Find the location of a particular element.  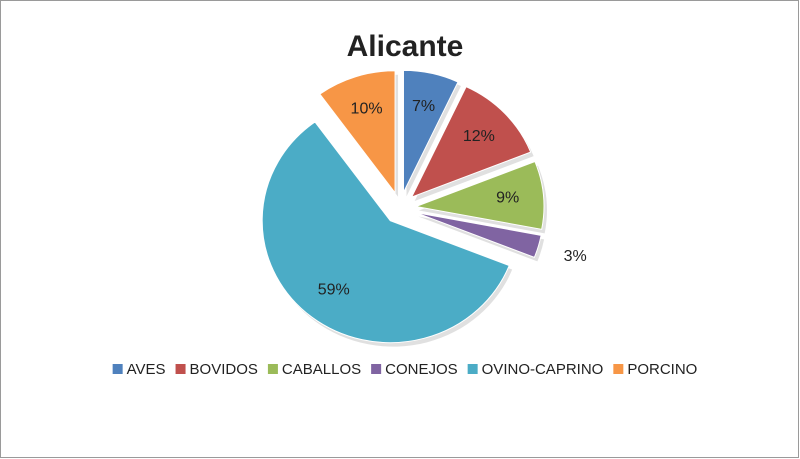

legend-label: AVES is located at coordinates (146, 369).